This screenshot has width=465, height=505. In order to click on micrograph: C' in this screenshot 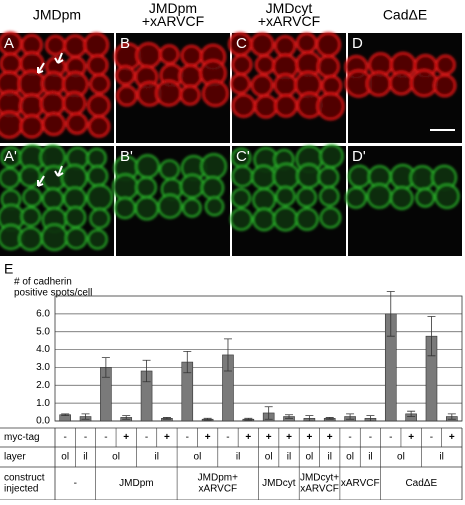, I will do `click(287, 199)`.